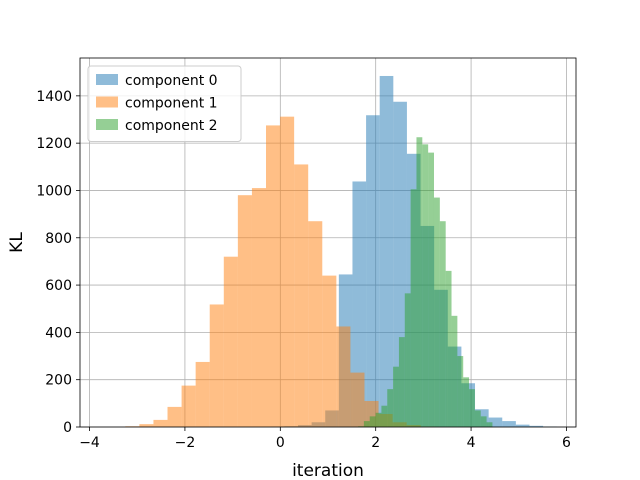 This screenshot has width=640, height=480. What do you see at coordinates (566, 443) in the screenshot?
I see `x-tick-label: 6` at bounding box center [566, 443].